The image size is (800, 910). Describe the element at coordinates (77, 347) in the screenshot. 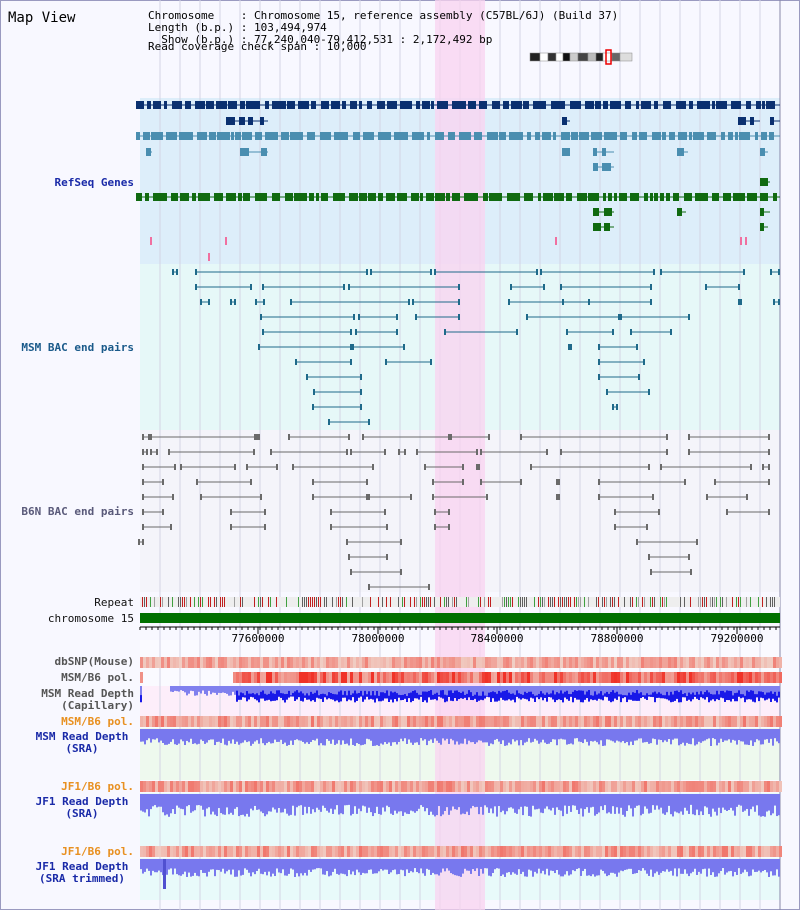

I see `track-label-msm-bac: MSM BAC end pairs` at that location.